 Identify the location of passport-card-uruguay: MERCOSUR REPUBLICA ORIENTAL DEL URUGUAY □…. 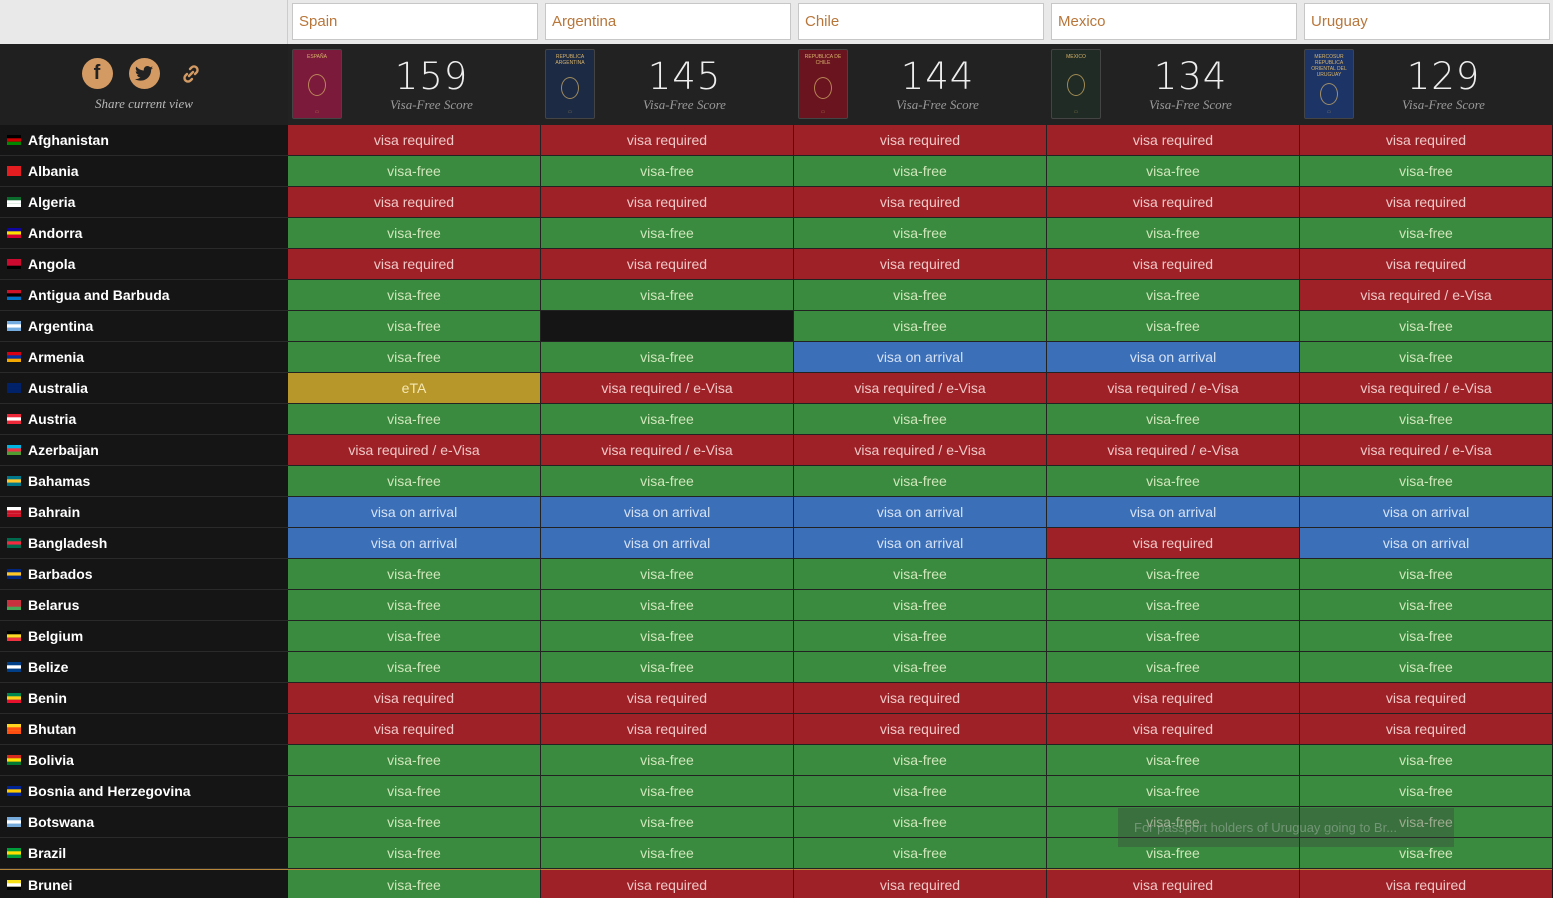
(1426, 84).